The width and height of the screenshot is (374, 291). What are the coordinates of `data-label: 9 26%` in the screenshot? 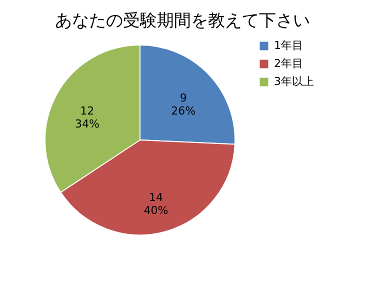 It's located at (183, 105).